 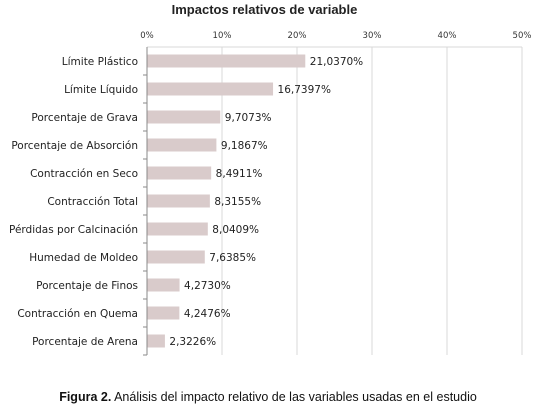 I want to click on category-label: Límite Líquido, so click(x=101, y=90).